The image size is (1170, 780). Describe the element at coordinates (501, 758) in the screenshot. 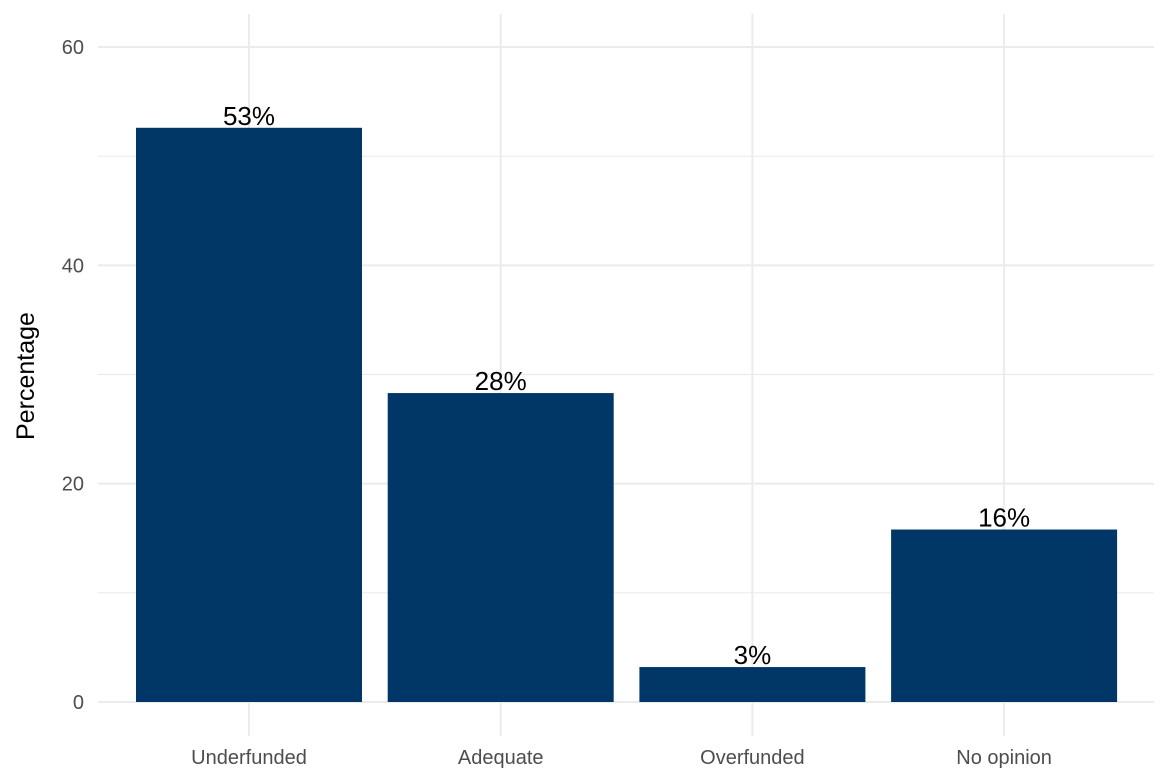

I see `x-tick-label: Adequate` at that location.